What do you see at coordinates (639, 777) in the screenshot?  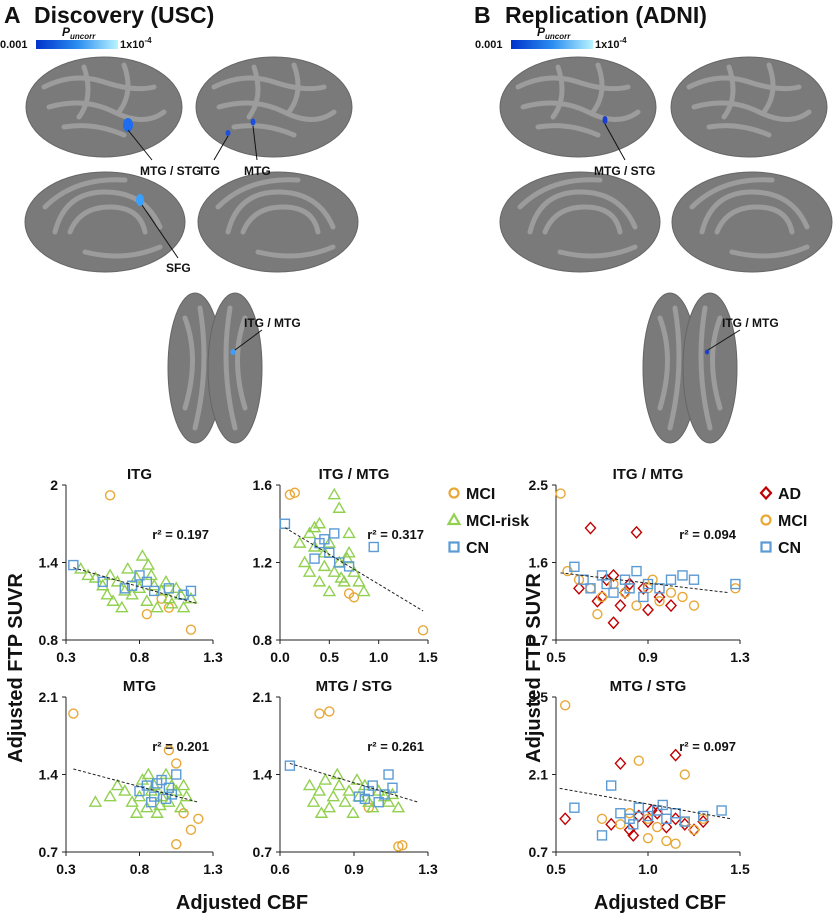 I see `scatter-panel: MTG / STG 3.5 2.1 0.70.5 1.0 1.5 r² = 0.097` at bounding box center [639, 777].